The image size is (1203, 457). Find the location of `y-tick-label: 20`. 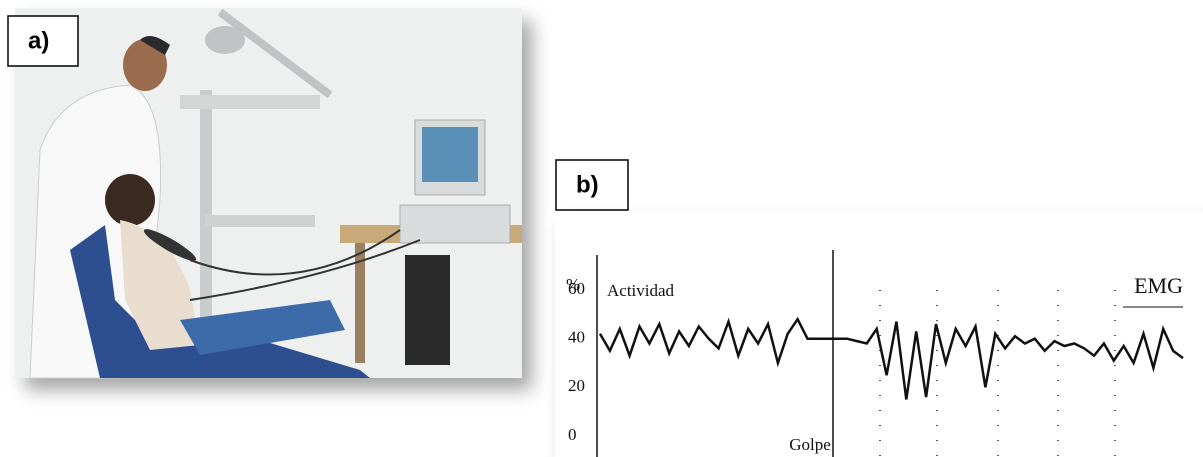

y-tick-label: 20 is located at coordinates (576, 385).